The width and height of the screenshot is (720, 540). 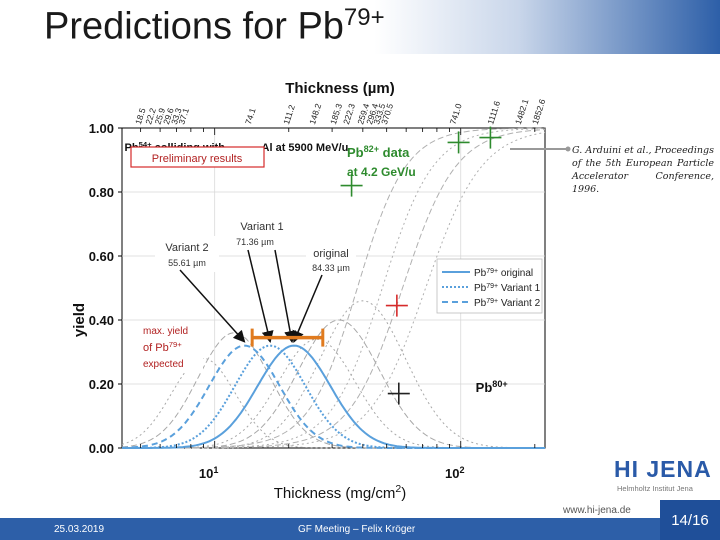 What do you see at coordinates (655, 488) in the screenshot?
I see `logo-subtitle: Helmholtz Institut Jena` at bounding box center [655, 488].